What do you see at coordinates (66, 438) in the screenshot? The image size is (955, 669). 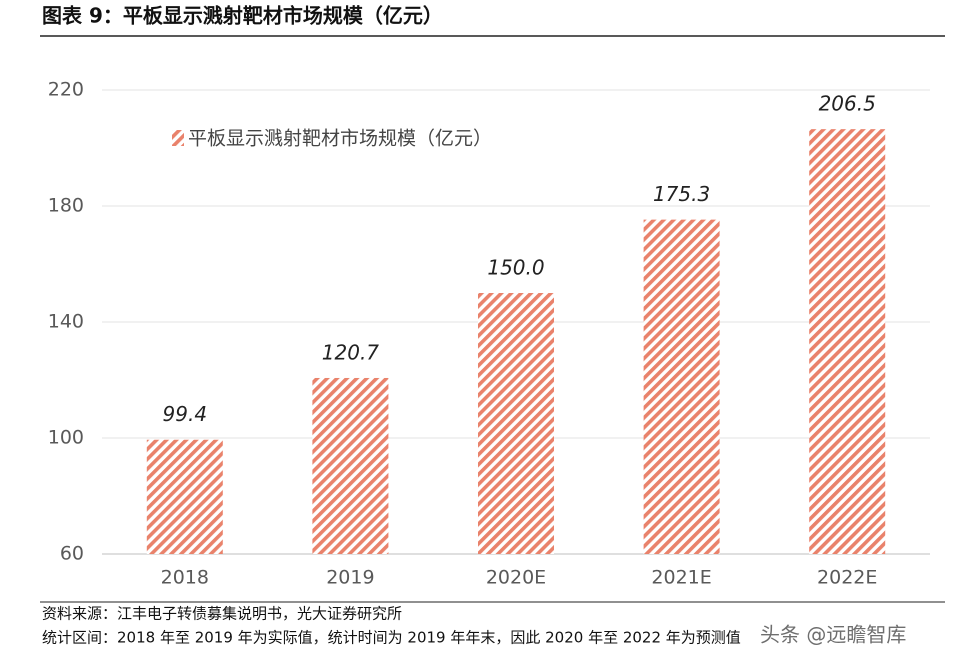 I see `y-tick-label: 100` at bounding box center [66, 438].